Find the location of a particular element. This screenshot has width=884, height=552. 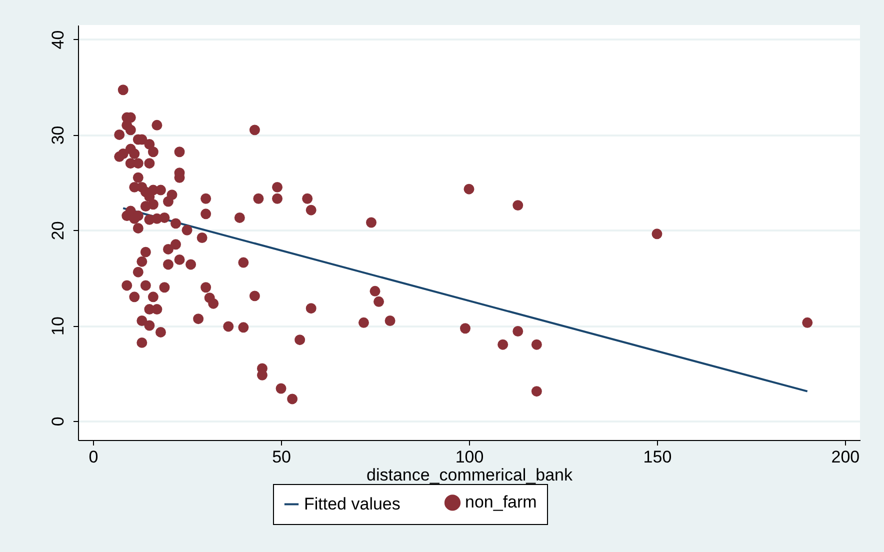

legend-label: Fitted values is located at coordinates (352, 504).